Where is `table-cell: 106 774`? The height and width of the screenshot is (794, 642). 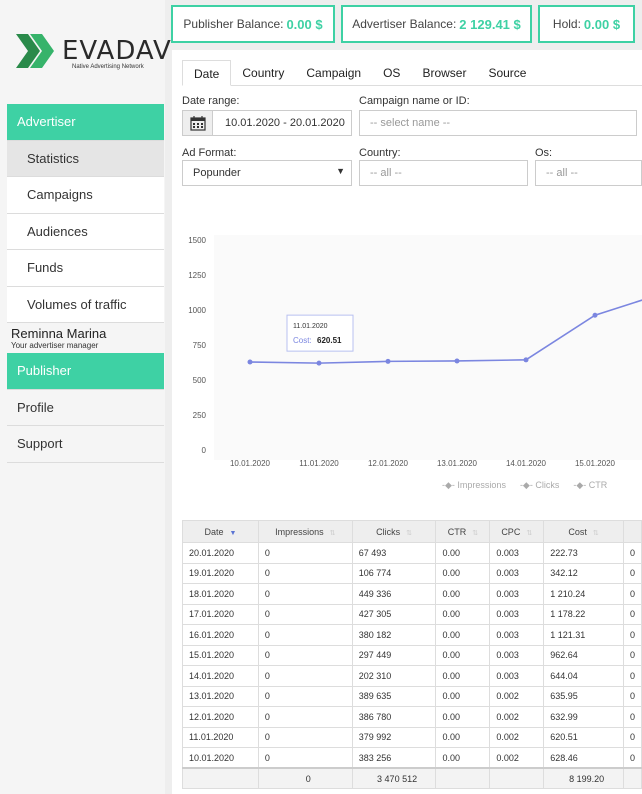
table-cell: 106 774 is located at coordinates (394, 573).